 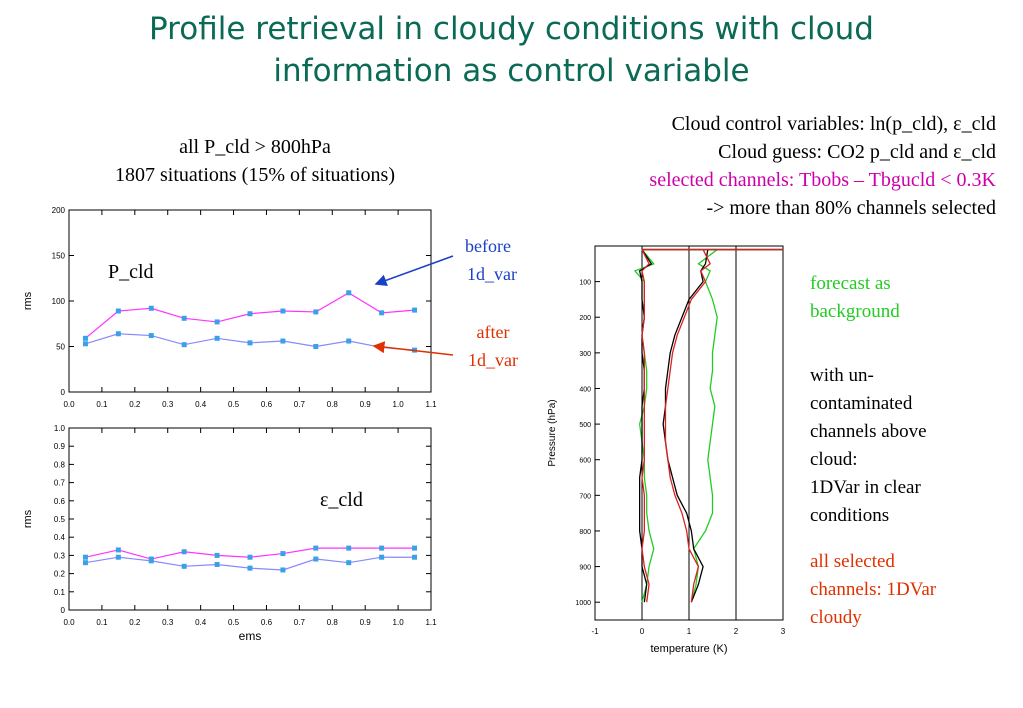 I want to click on legend-black-line2: contaminated, so click(x=861, y=403).